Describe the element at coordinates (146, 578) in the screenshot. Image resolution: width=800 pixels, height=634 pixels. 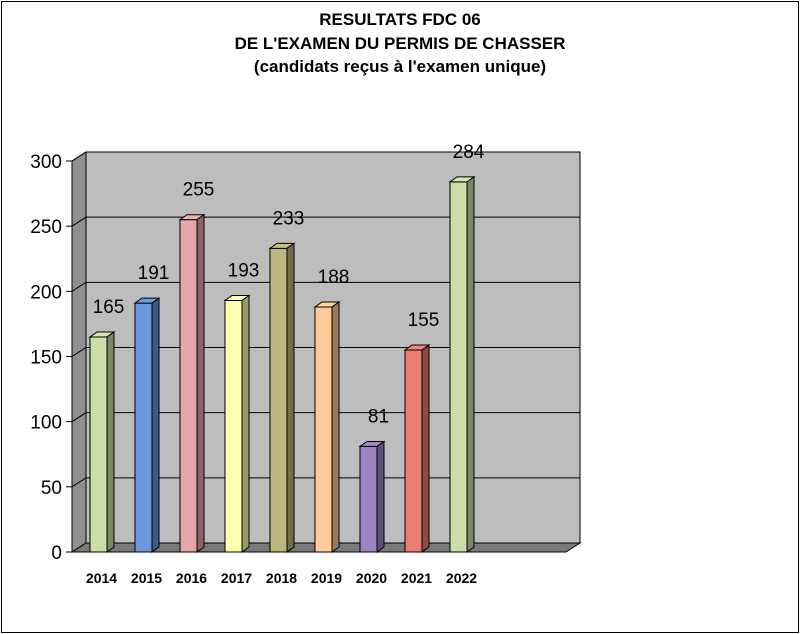
I see `x-tick-label: 2015` at that location.